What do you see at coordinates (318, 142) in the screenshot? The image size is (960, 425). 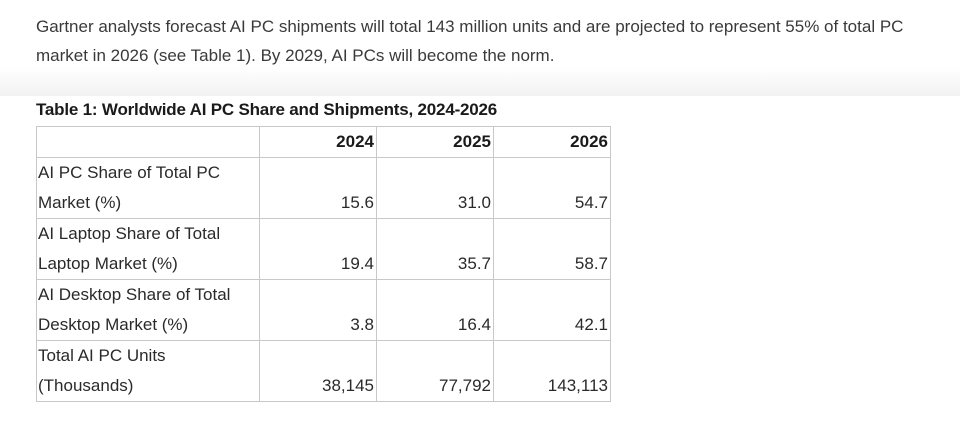 I see `header-2024: 2024` at bounding box center [318, 142].